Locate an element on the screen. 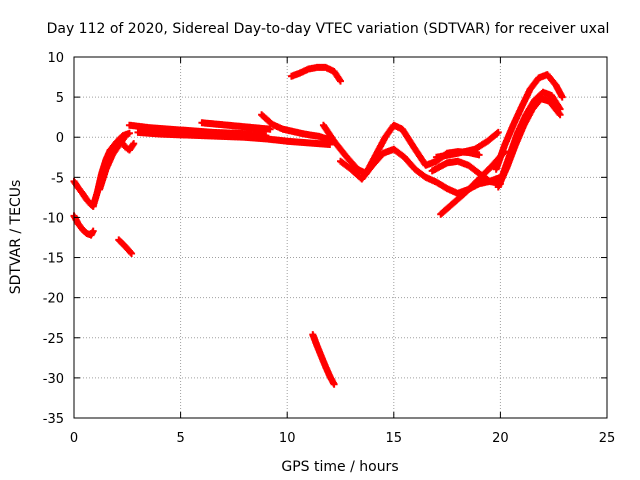 This screenshot has width=640, height=480. x-tick-label: 15 is located at coordinates (394, 438).